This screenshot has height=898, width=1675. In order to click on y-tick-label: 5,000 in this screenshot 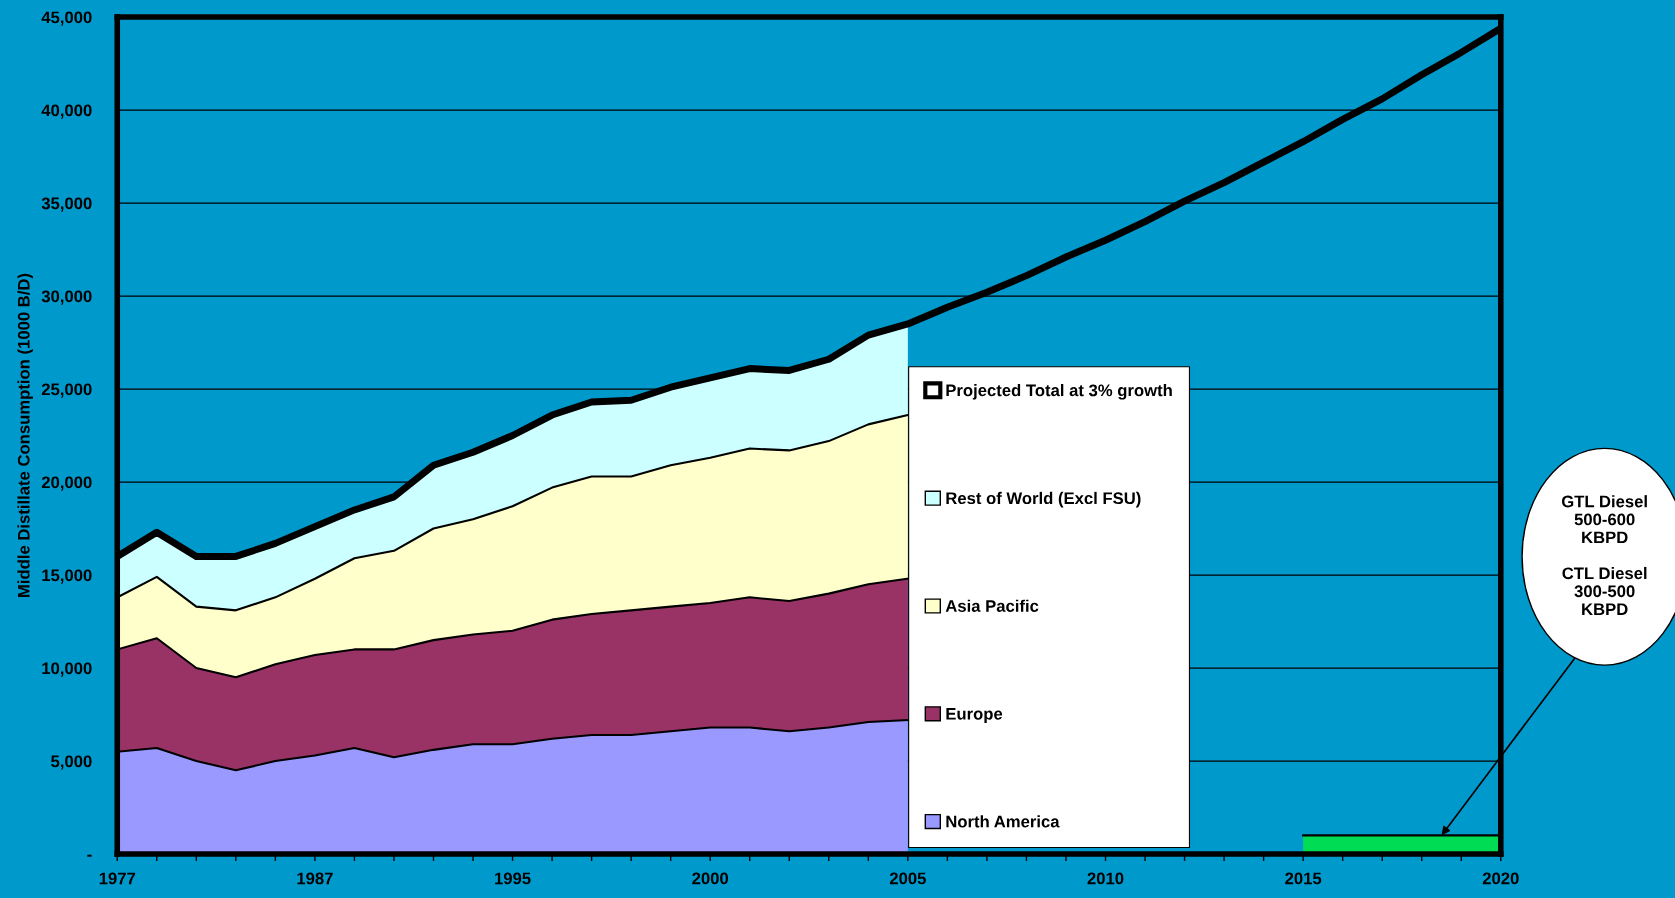, I will do `click(71, 762)`.